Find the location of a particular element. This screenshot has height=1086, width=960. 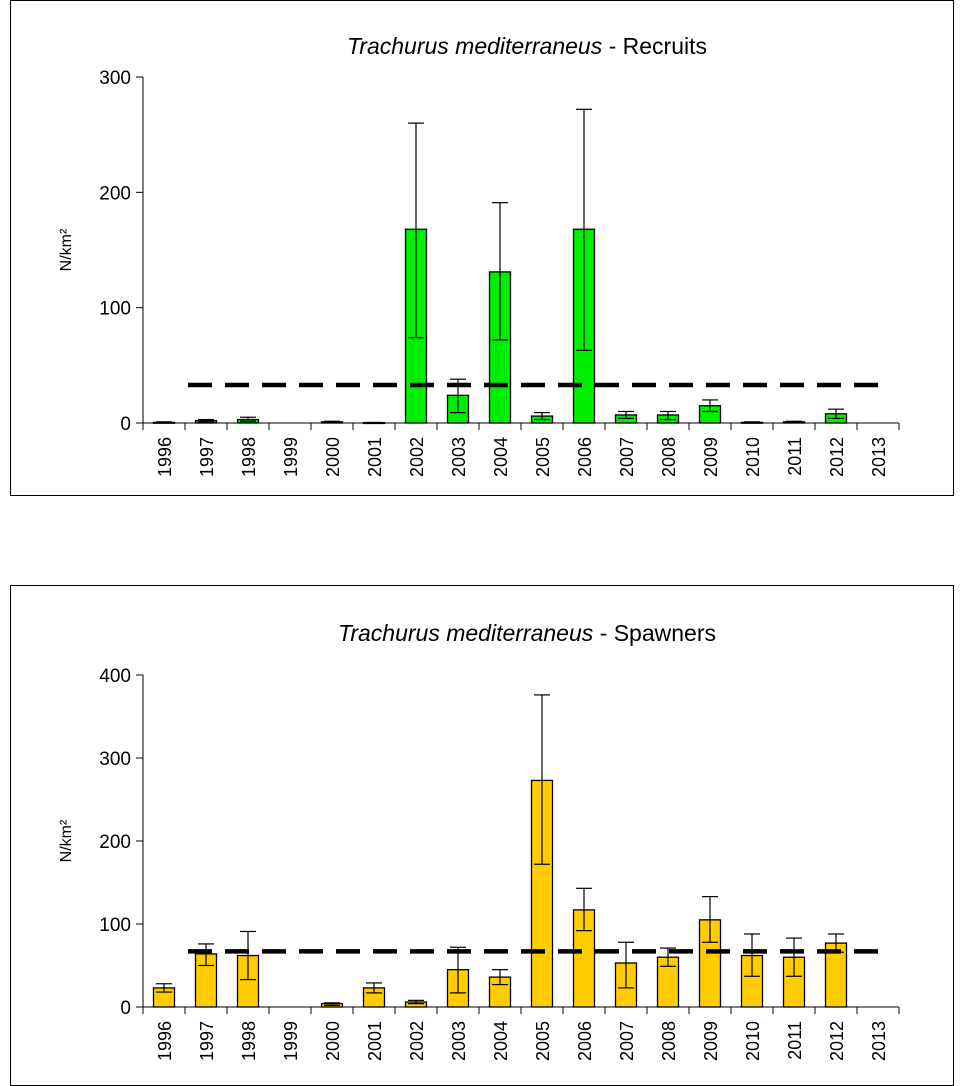

error-bar-2003 is located at coordinates (458, 970).